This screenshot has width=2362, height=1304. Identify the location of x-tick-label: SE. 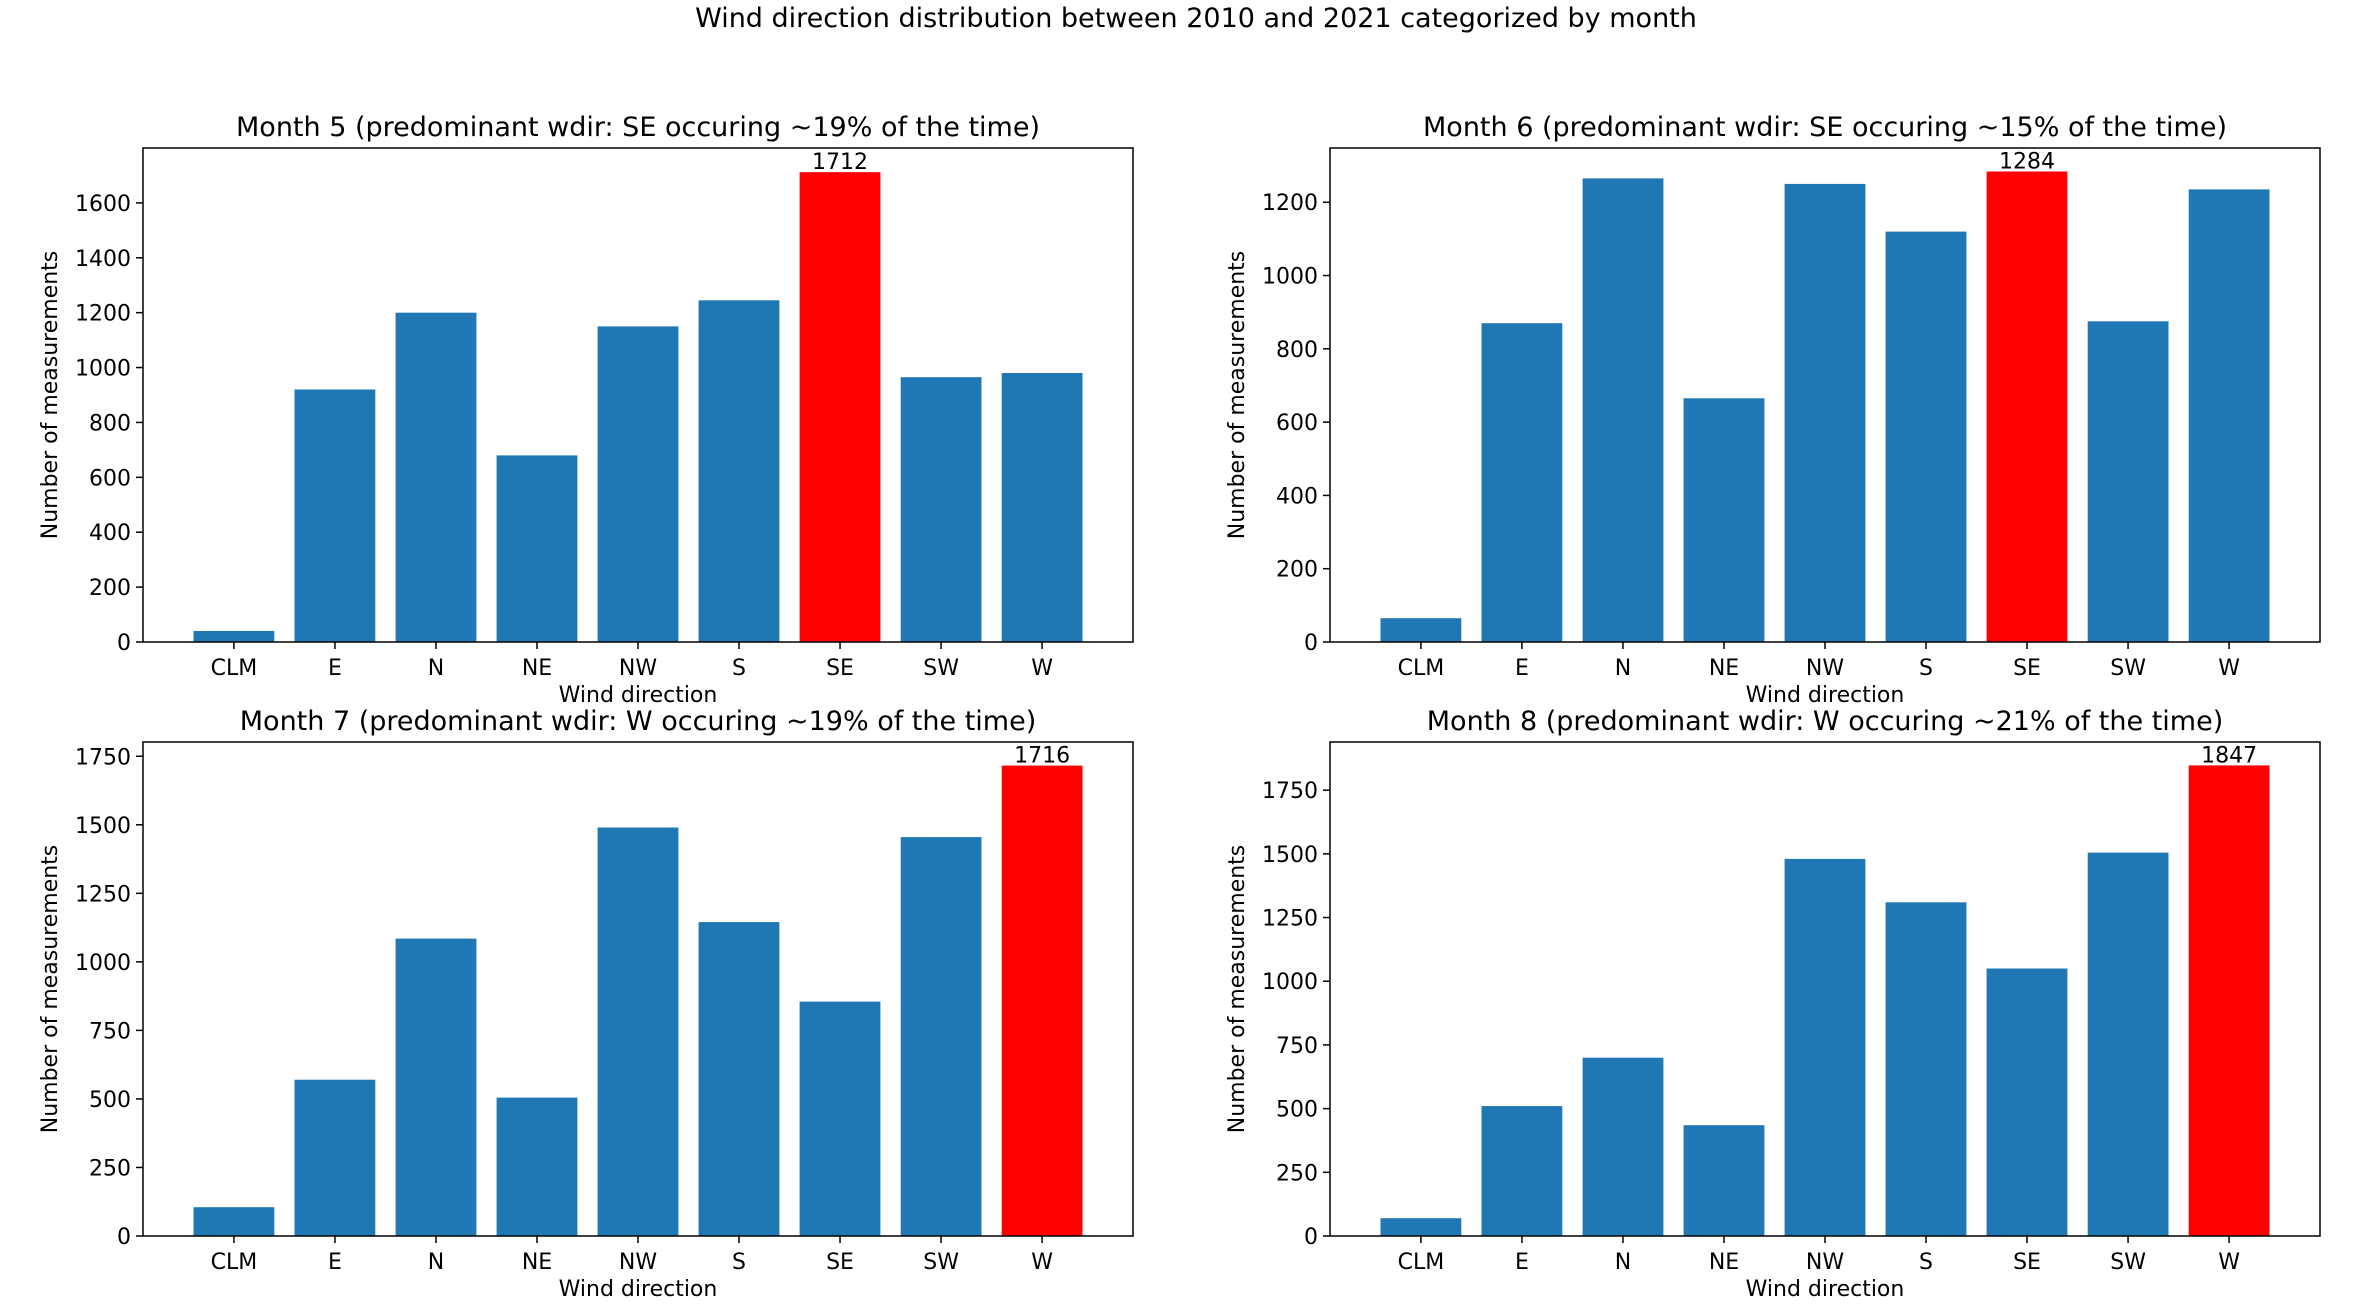
(840, 1262).